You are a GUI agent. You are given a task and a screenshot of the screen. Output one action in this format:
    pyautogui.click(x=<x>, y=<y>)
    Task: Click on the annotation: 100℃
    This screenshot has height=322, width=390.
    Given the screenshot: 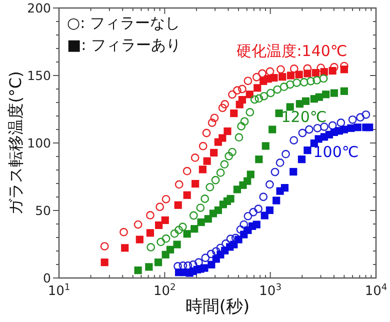 What is the action you would take?
    pyautogui.click(x=336, y=152)
    